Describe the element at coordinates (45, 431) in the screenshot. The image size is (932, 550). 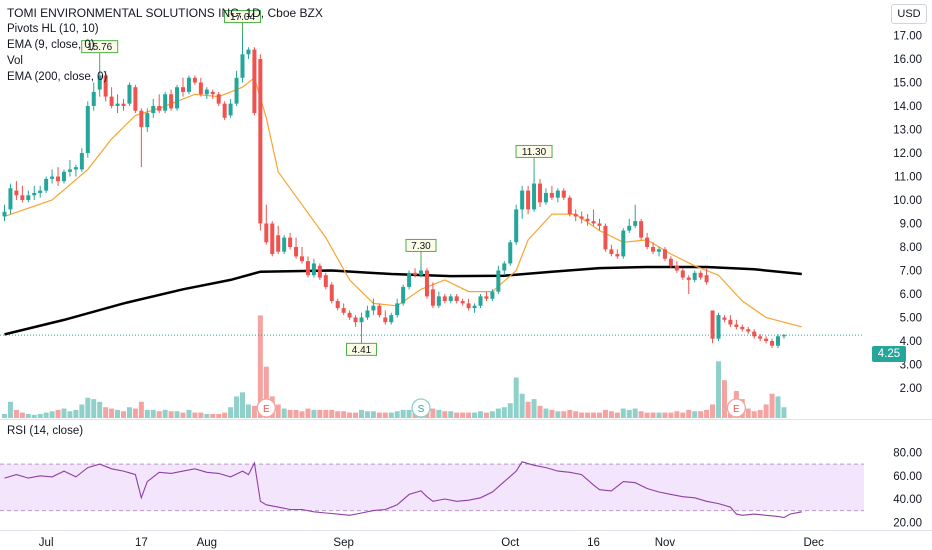
I see `rsi-indicator-label: RSI (14, close)` at that location.